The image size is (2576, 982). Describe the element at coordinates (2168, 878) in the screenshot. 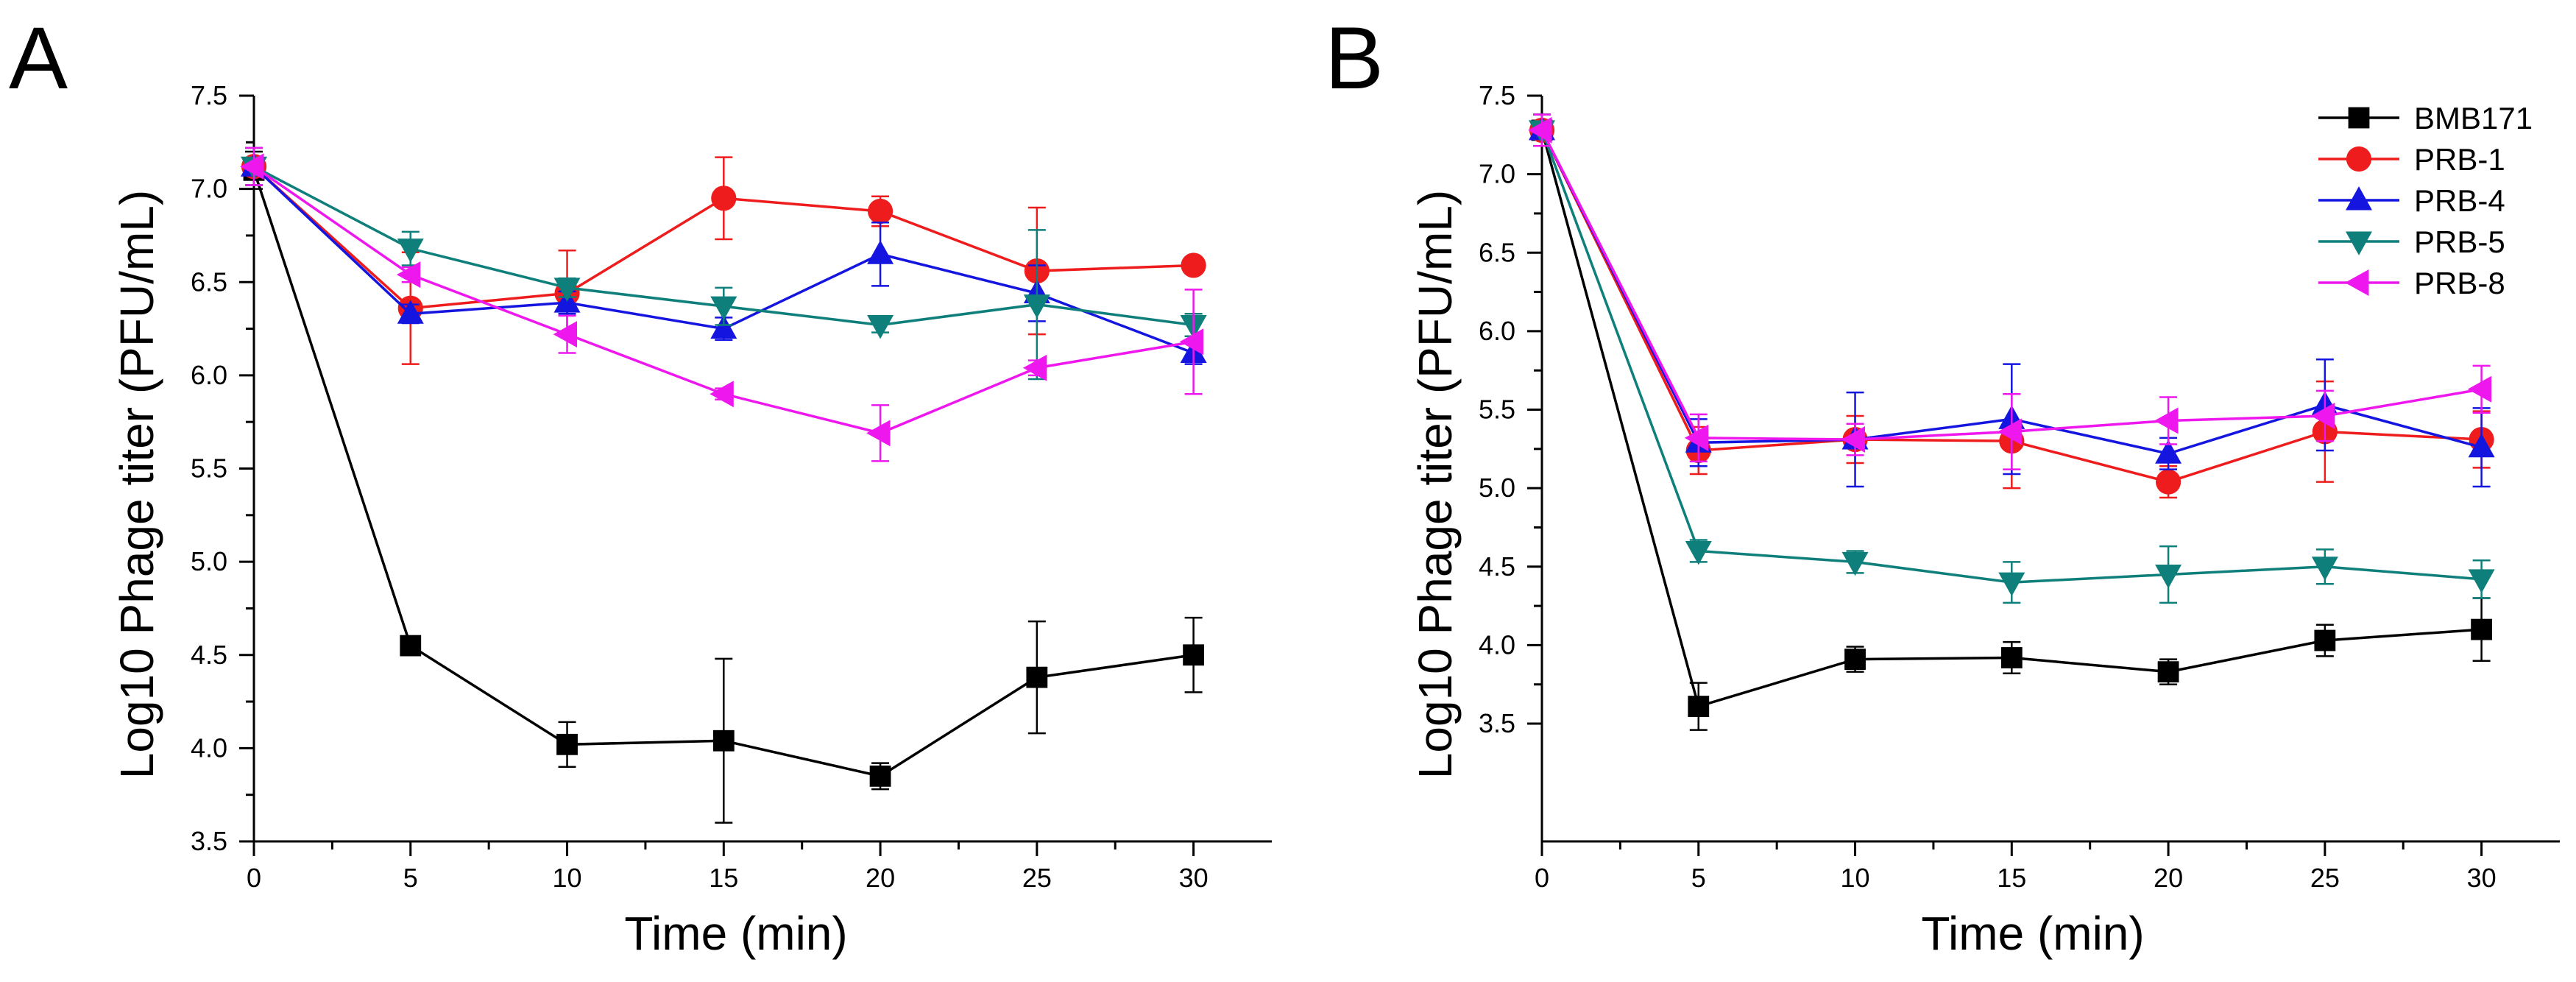

I see `panel-b-x-tick-label: 20` at that location.